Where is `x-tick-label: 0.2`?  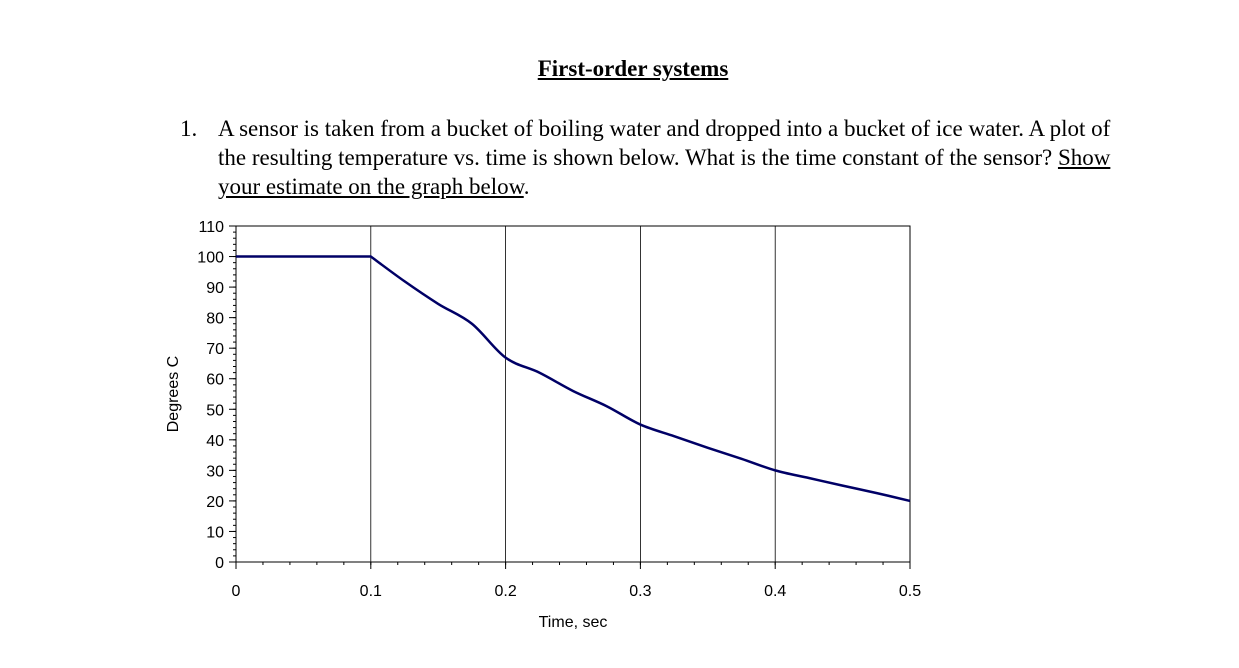 x-tick-label: 0.2 is located at coordinates (505, 591).